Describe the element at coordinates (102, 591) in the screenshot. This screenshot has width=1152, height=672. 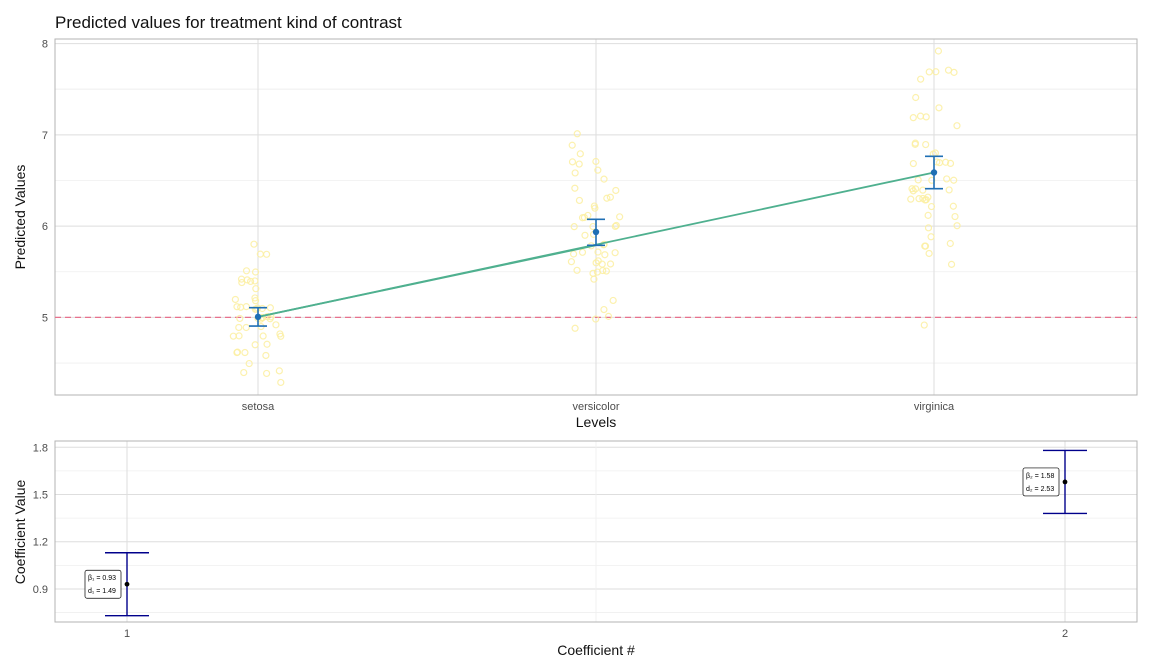
I see `coefficient-d-label: d₁ = 1.49` at that location.